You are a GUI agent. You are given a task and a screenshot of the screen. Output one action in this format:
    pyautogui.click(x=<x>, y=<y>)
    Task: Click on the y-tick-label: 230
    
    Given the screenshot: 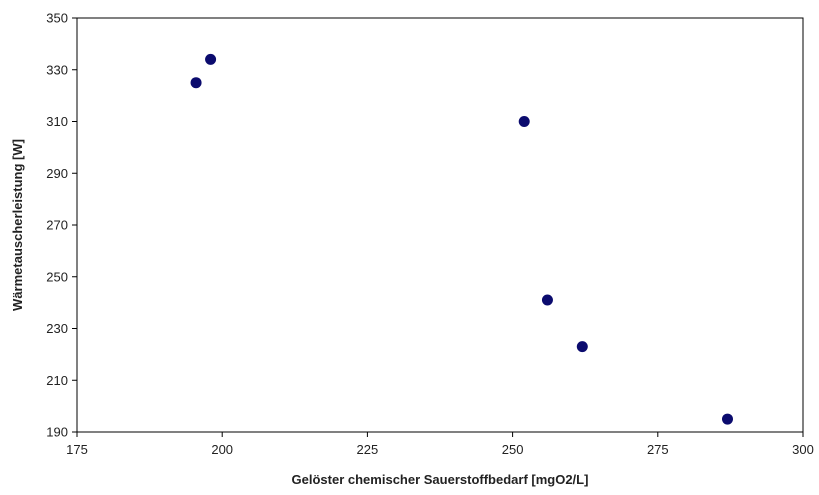 What is the action you would take?
    pyautogui.click(x=57, y=328)
    